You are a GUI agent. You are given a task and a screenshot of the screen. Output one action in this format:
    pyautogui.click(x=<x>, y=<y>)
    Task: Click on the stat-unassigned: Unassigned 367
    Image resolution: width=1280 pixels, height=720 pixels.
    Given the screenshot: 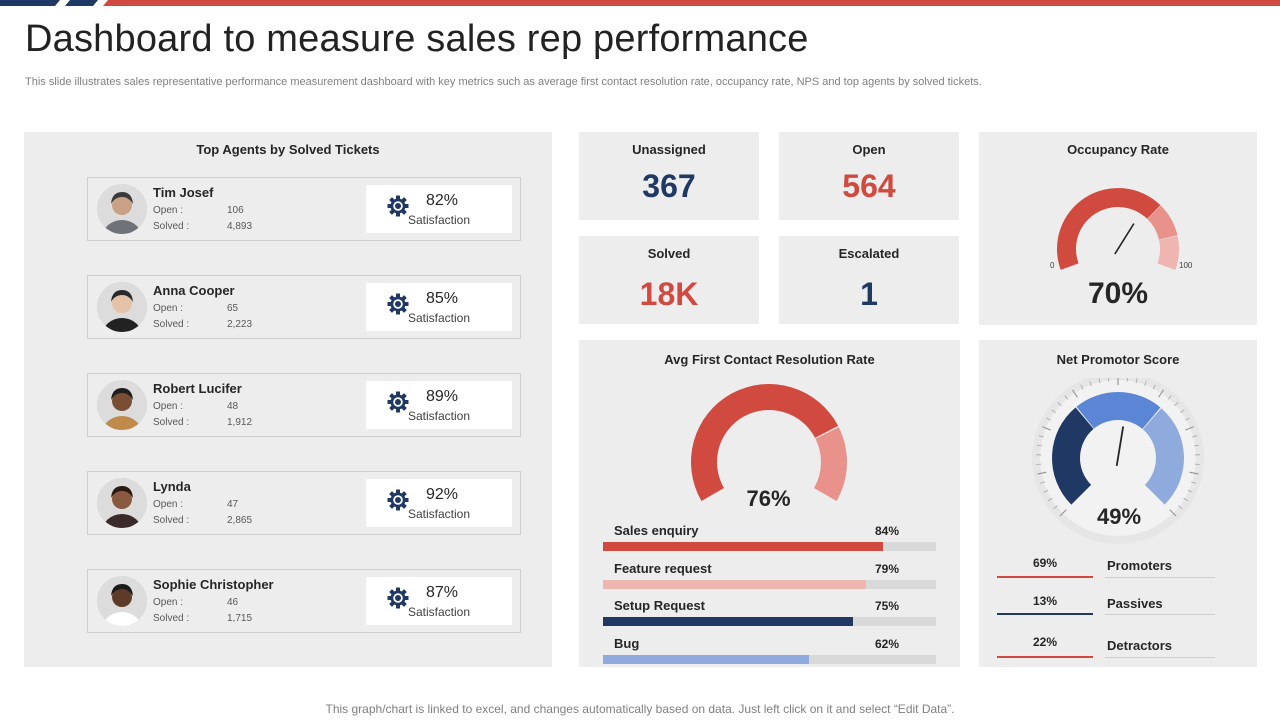 What is the action you would take?
    pyautogui.click(x=669, y=176)
    